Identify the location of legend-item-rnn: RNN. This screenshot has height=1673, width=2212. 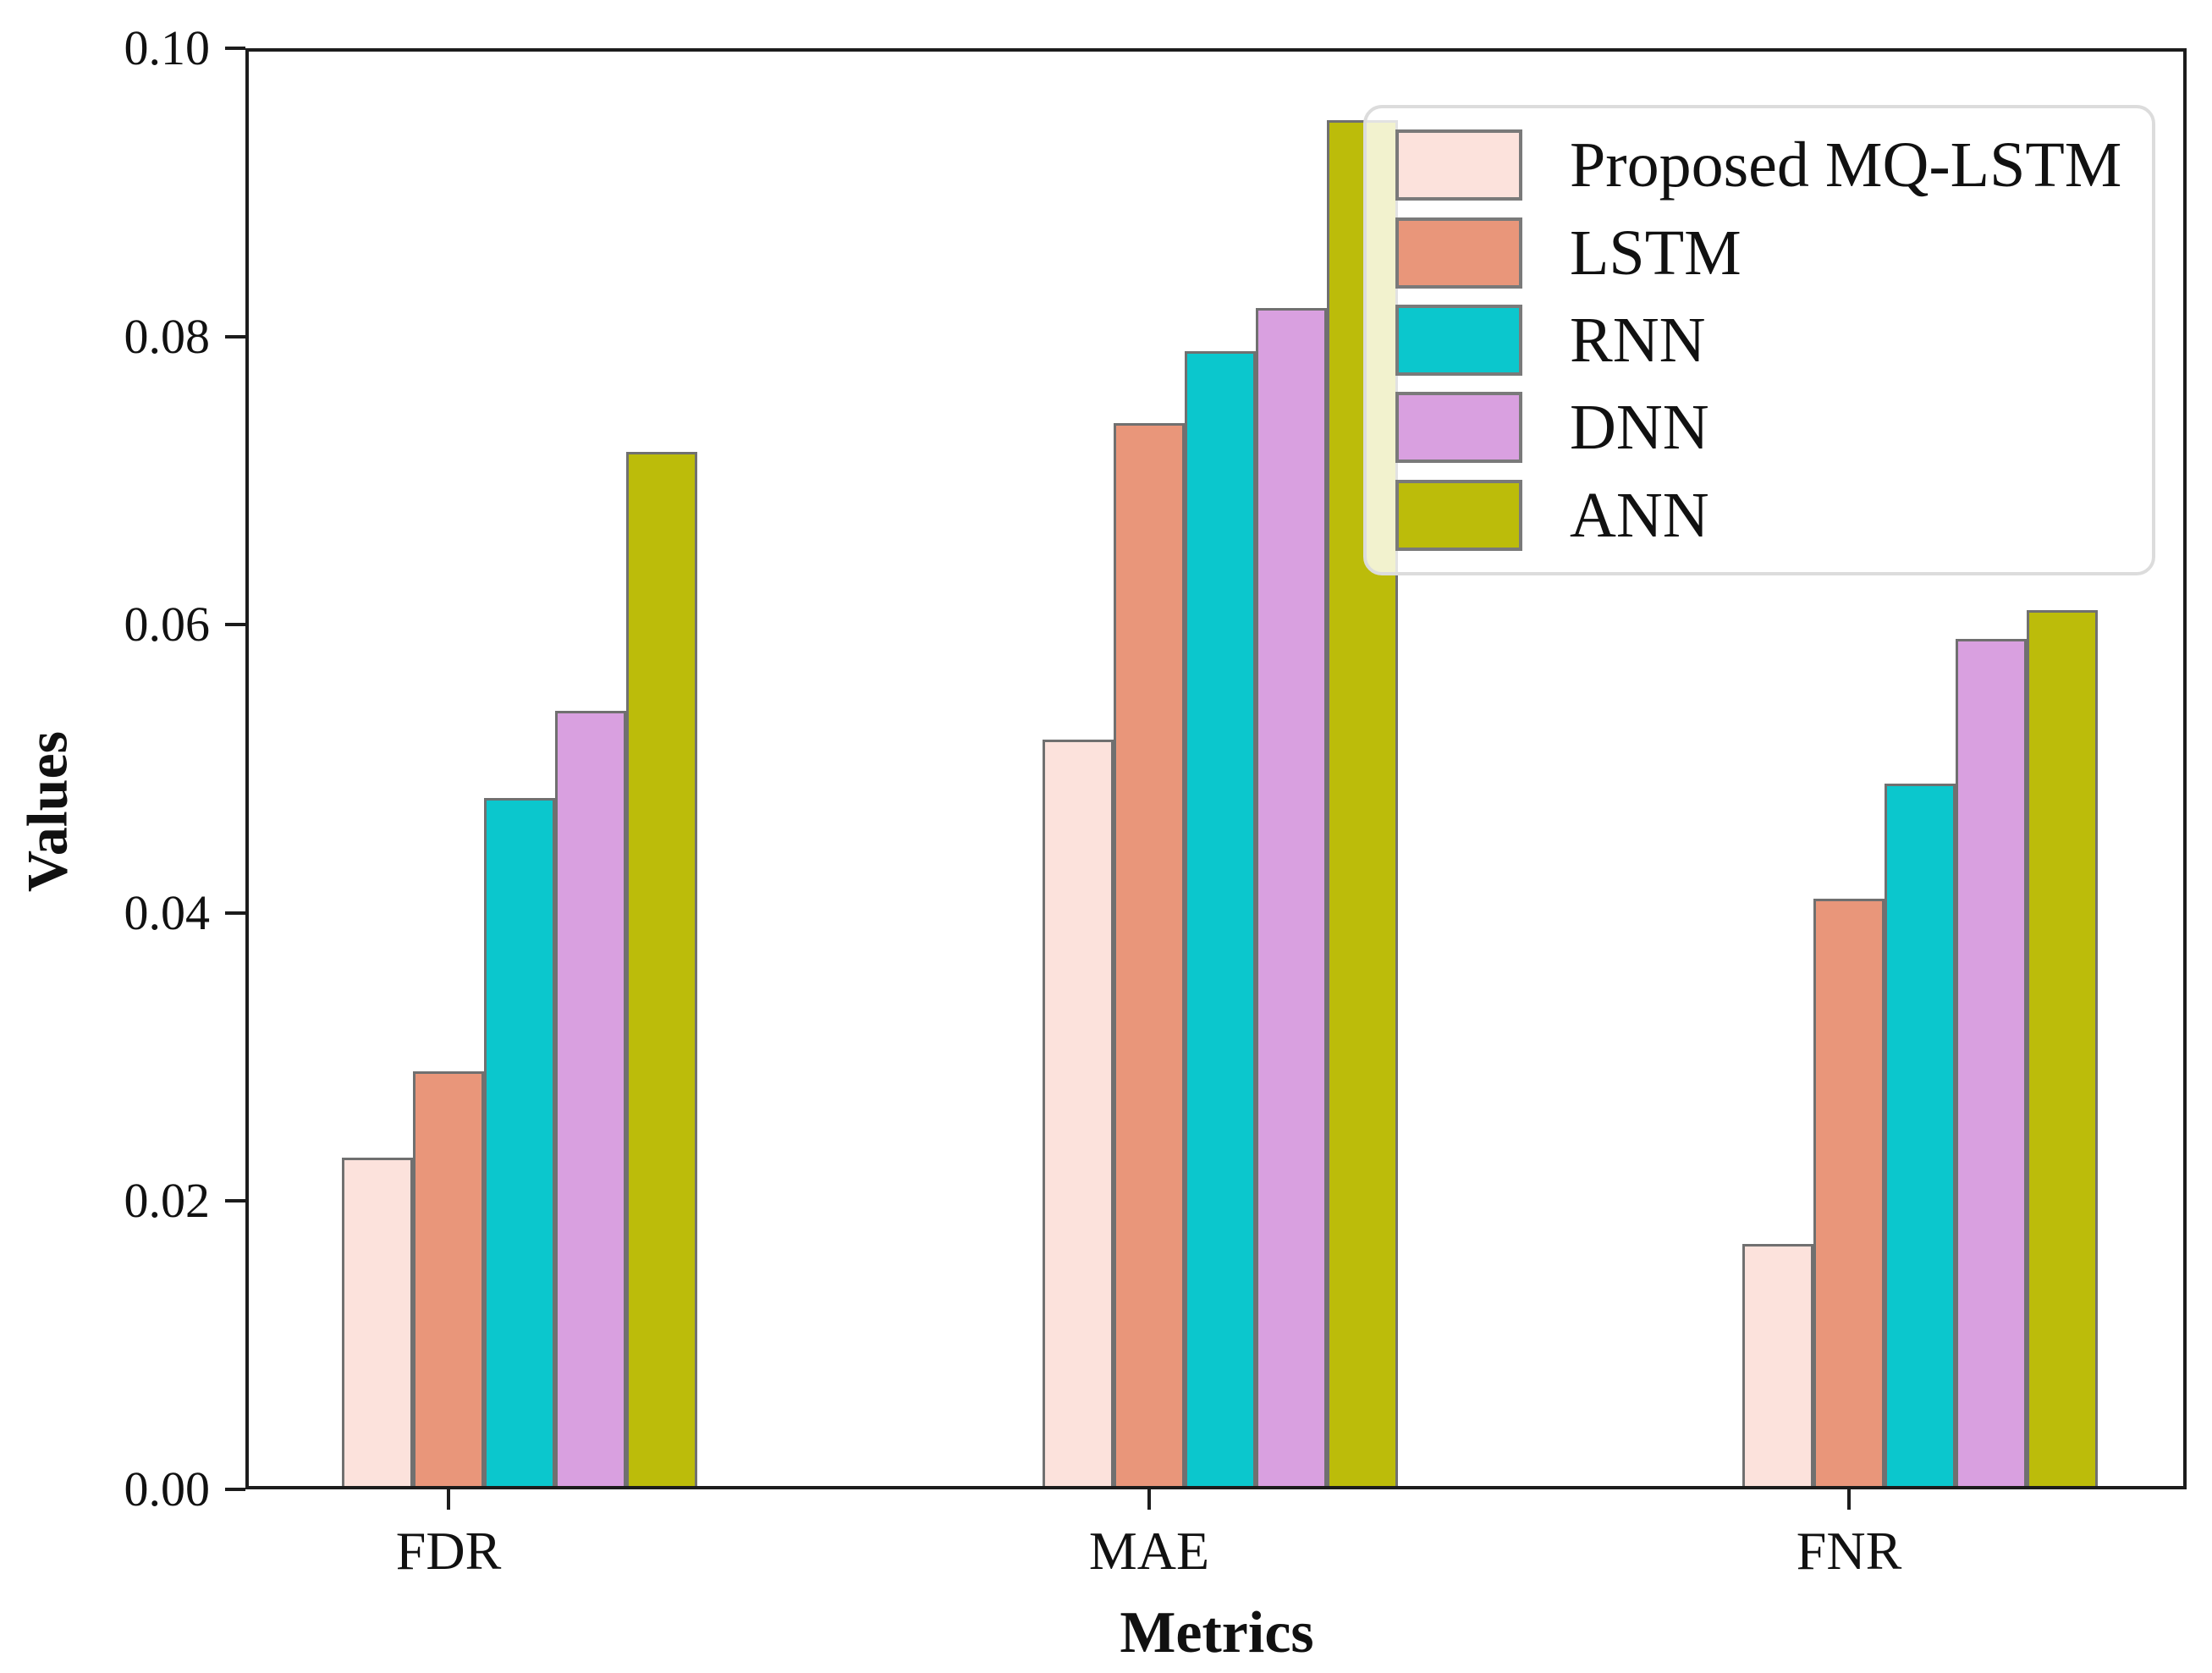
(1761, 340).